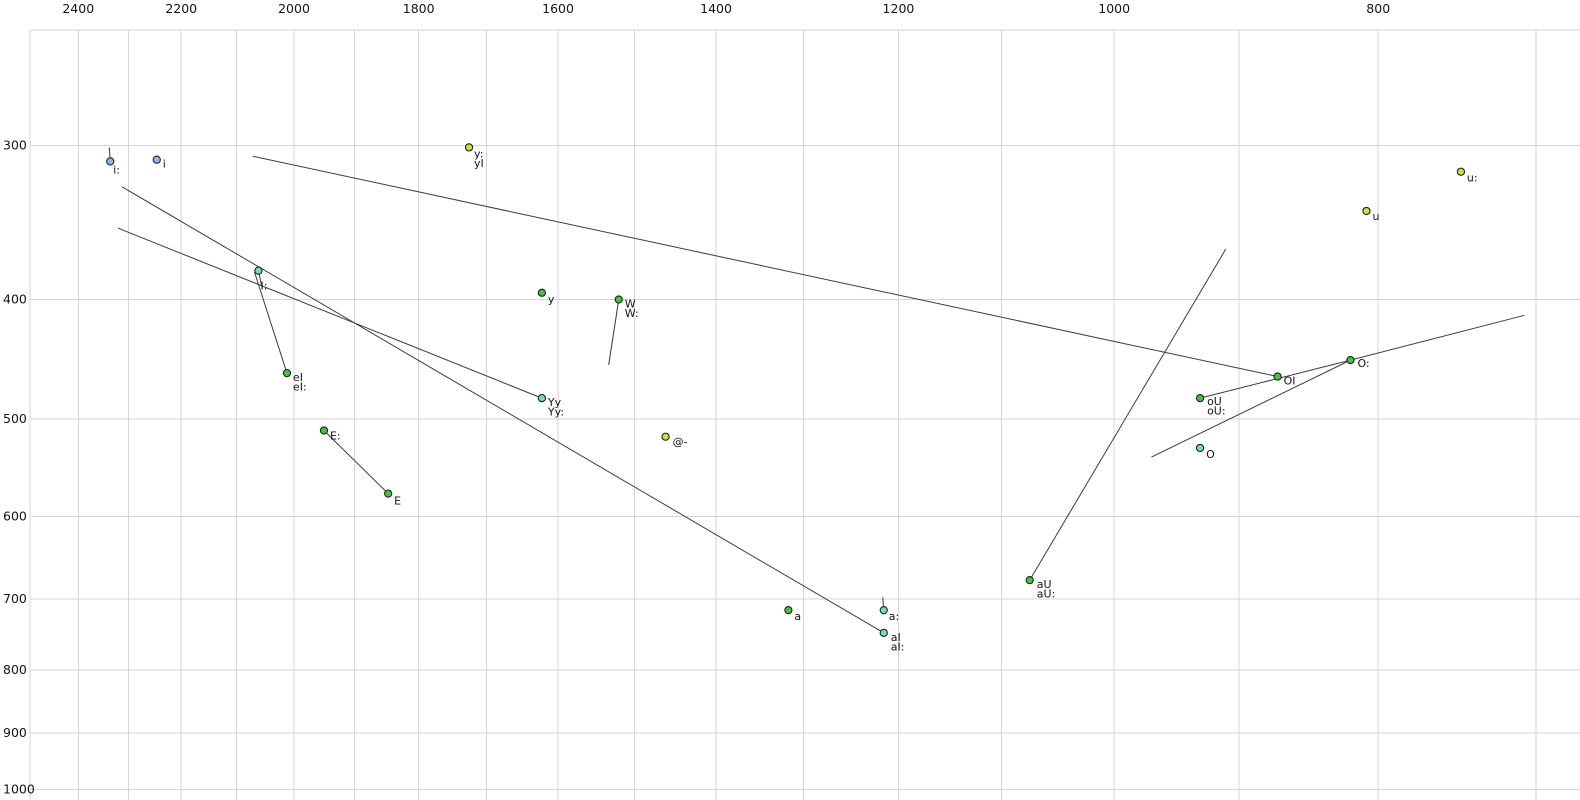 The width and height of the screenshot is (1580, 800). I want to click on vowel-label: oU, so click(1214, 401).